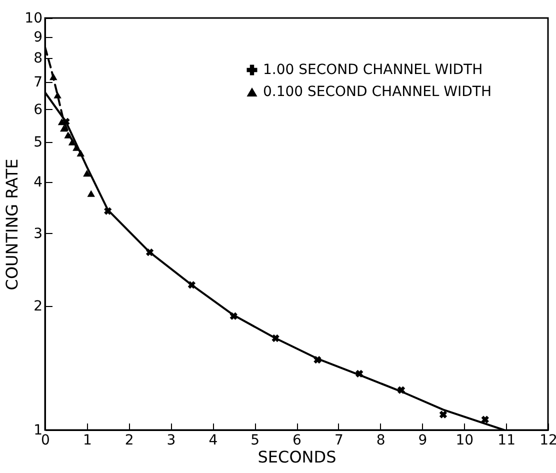 The image size is (556, 473). I want to click on x-tick-label: 12, so click(548, 440).